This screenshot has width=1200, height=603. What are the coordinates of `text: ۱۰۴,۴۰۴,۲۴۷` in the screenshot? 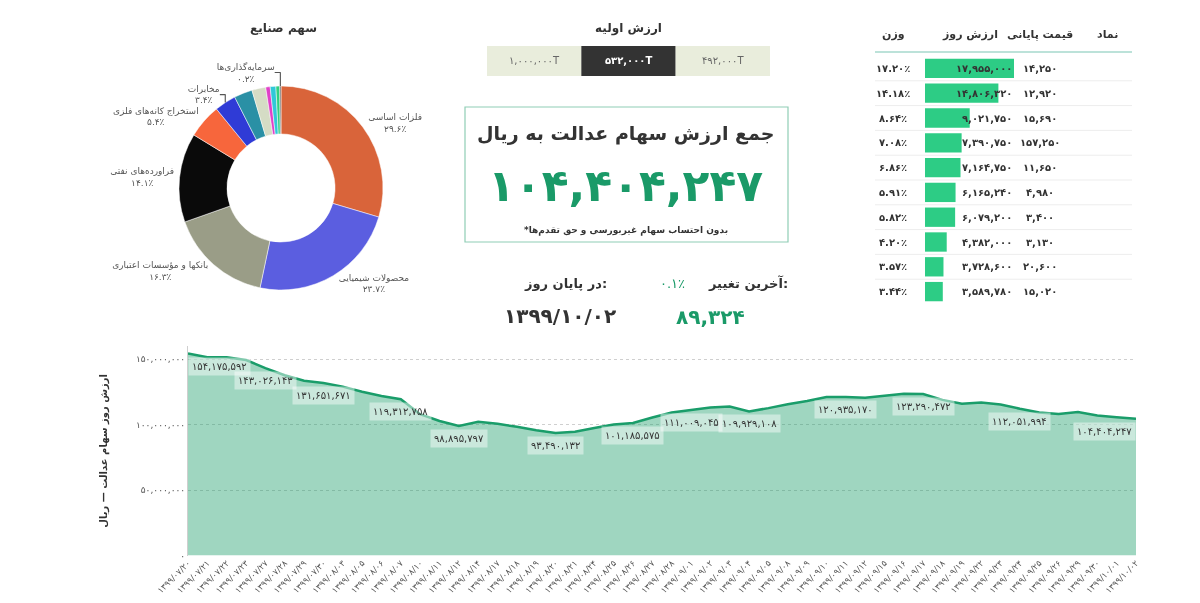 It's located at (626, 185).